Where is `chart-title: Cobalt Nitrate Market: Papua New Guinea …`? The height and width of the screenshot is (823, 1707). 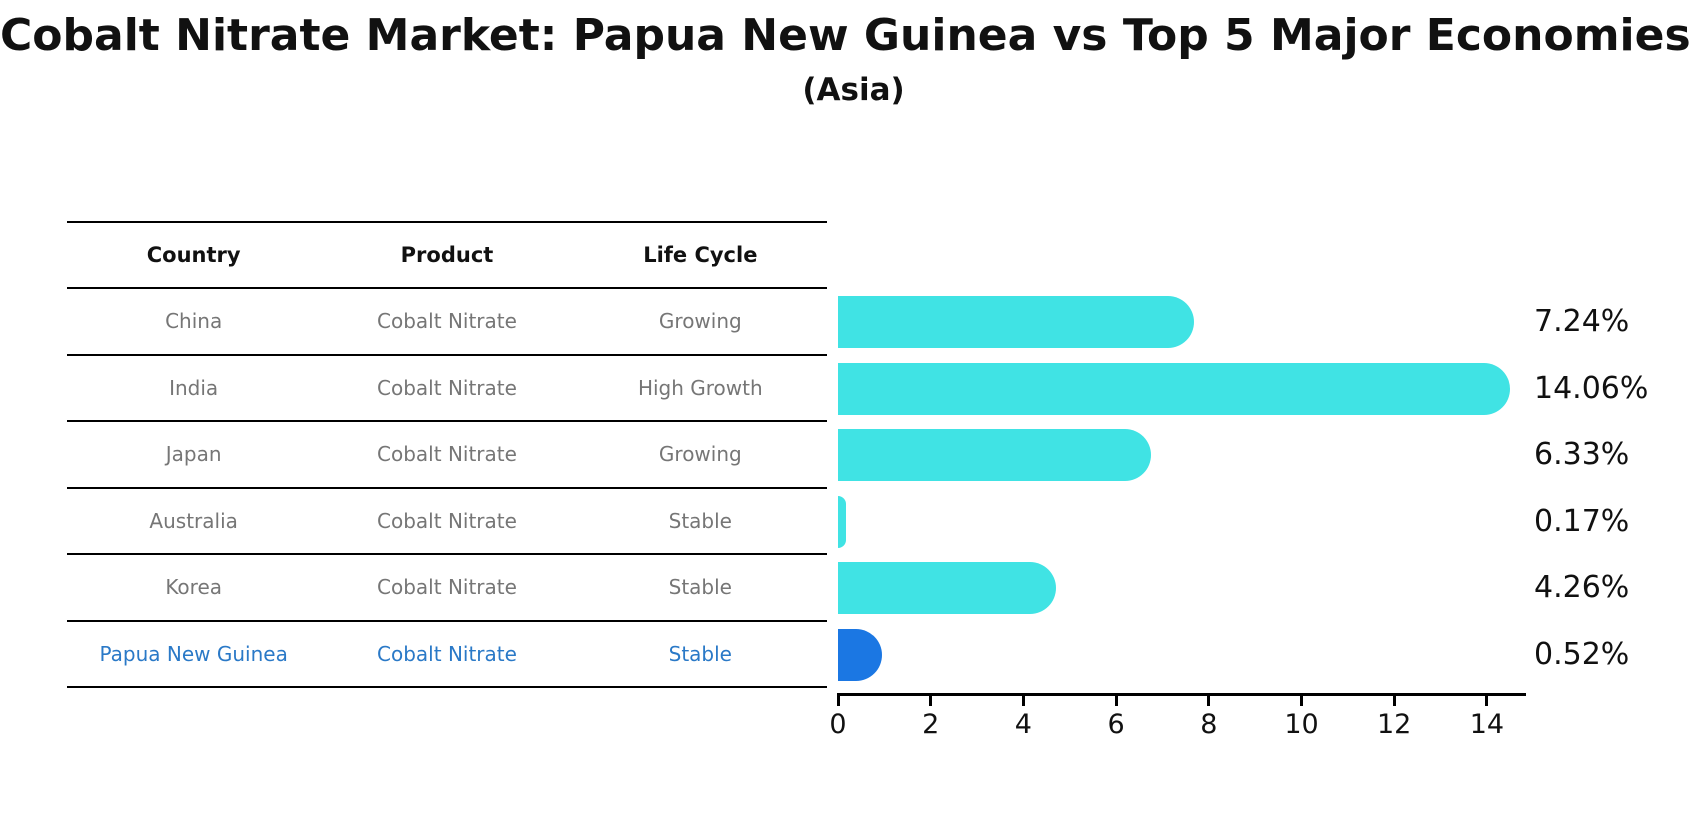 chart-title: Cobalt Nitrate Market: Papua New Guinea … is located at coordinates (853, 35).